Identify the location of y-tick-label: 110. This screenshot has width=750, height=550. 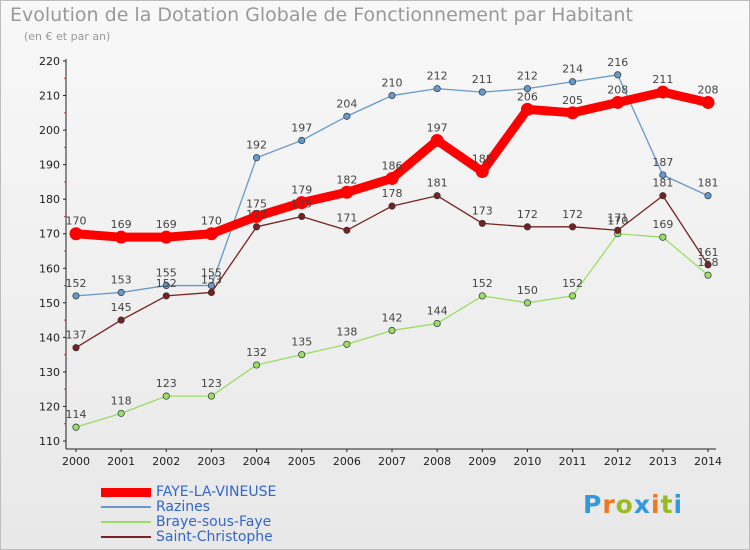
(49, 441).